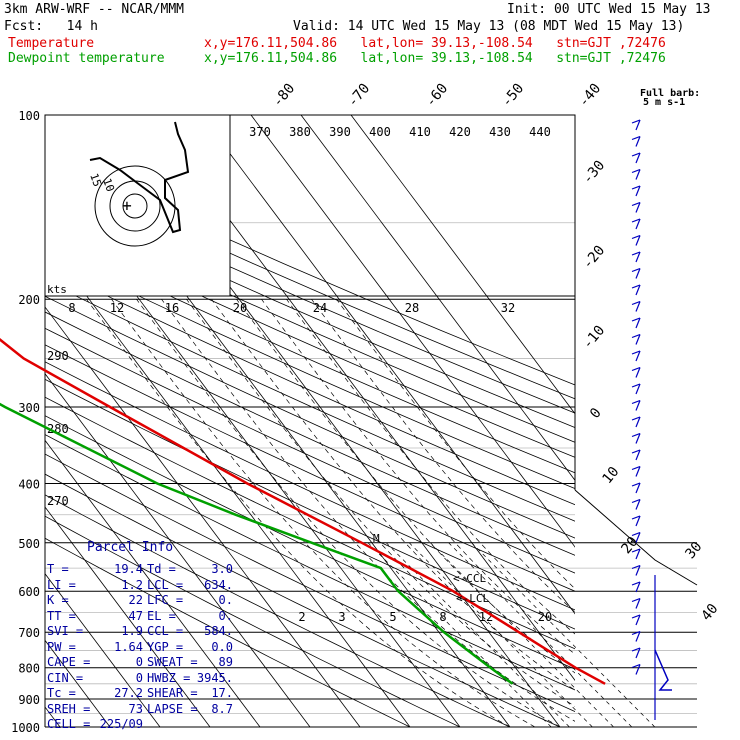 The image size is (740, 740). What do you see at coordinates (225, 662) in the screenshot?
I see `parcel-cell: 89` at bounding box center [225, 662].